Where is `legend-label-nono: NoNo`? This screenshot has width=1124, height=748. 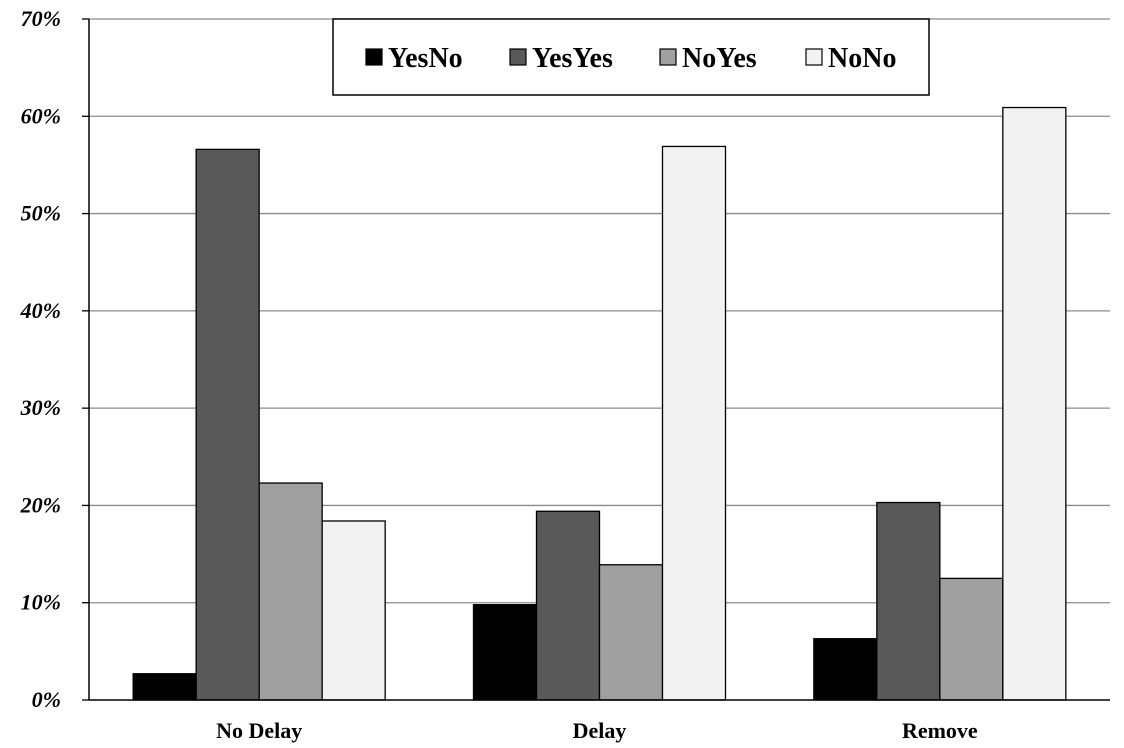
legend-label-nono: NoNo is located at coordinates (862, 58).